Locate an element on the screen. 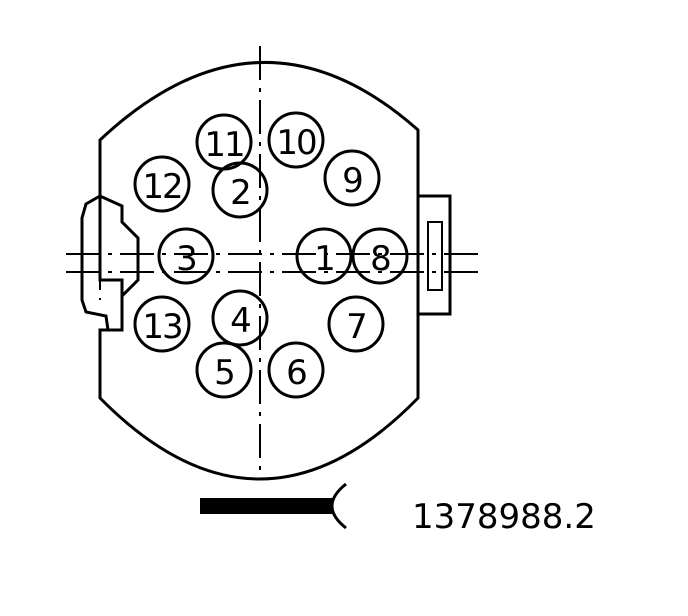  pin-1: 1 is located at coordinates (324, 256).